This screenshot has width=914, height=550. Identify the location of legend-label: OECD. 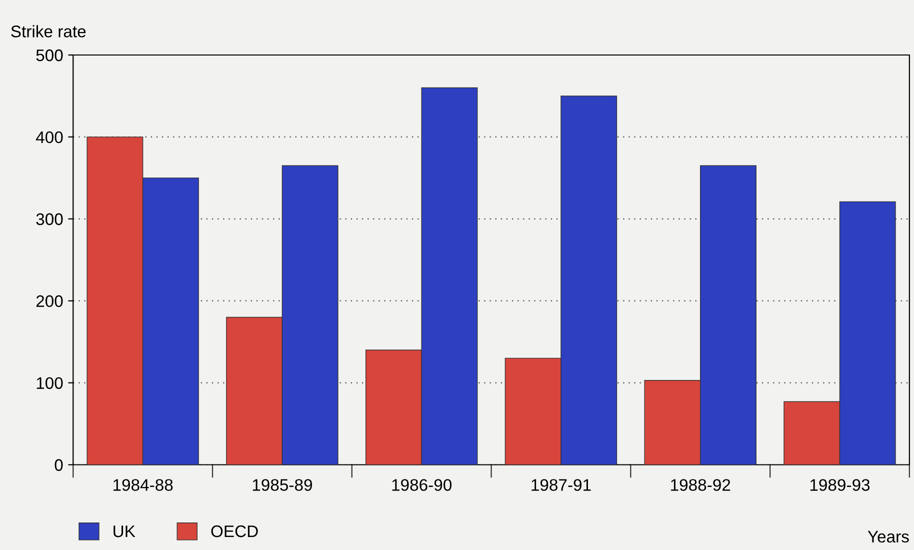
(234, 531).